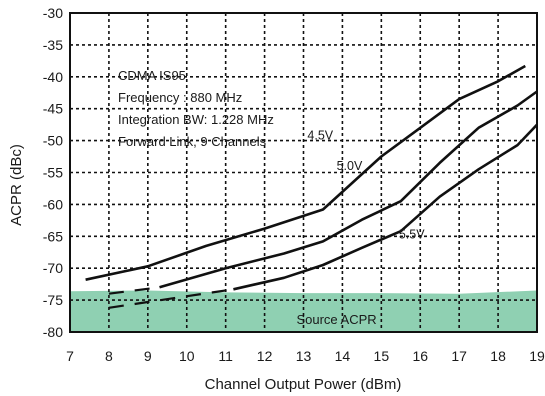  What do you see at coordinates (382, 356) in the screenshot?
I see `x-tick-label: 15` at bounding box center [382, 356].